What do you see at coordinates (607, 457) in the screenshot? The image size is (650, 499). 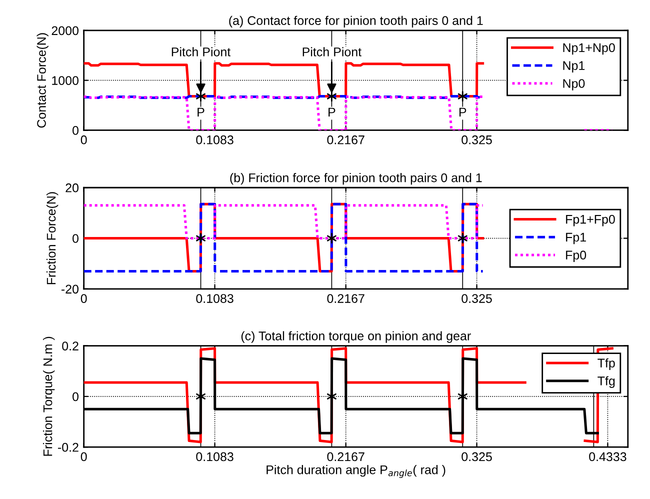 I see `x-tick-label: 0.4333` at bounding box center [607, 457].